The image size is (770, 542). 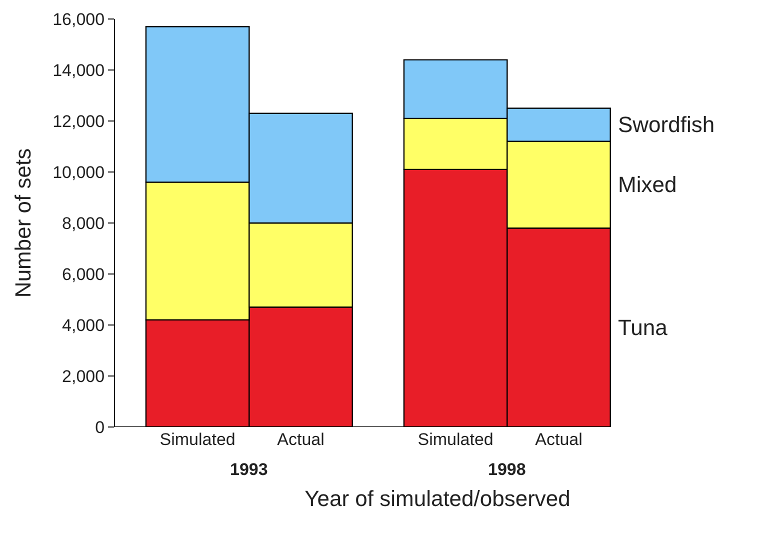 What do you see at coordinates (78, 70) in the screenshot?
I see `y-tick-label: 14,000` at bounding box center [78, 70].